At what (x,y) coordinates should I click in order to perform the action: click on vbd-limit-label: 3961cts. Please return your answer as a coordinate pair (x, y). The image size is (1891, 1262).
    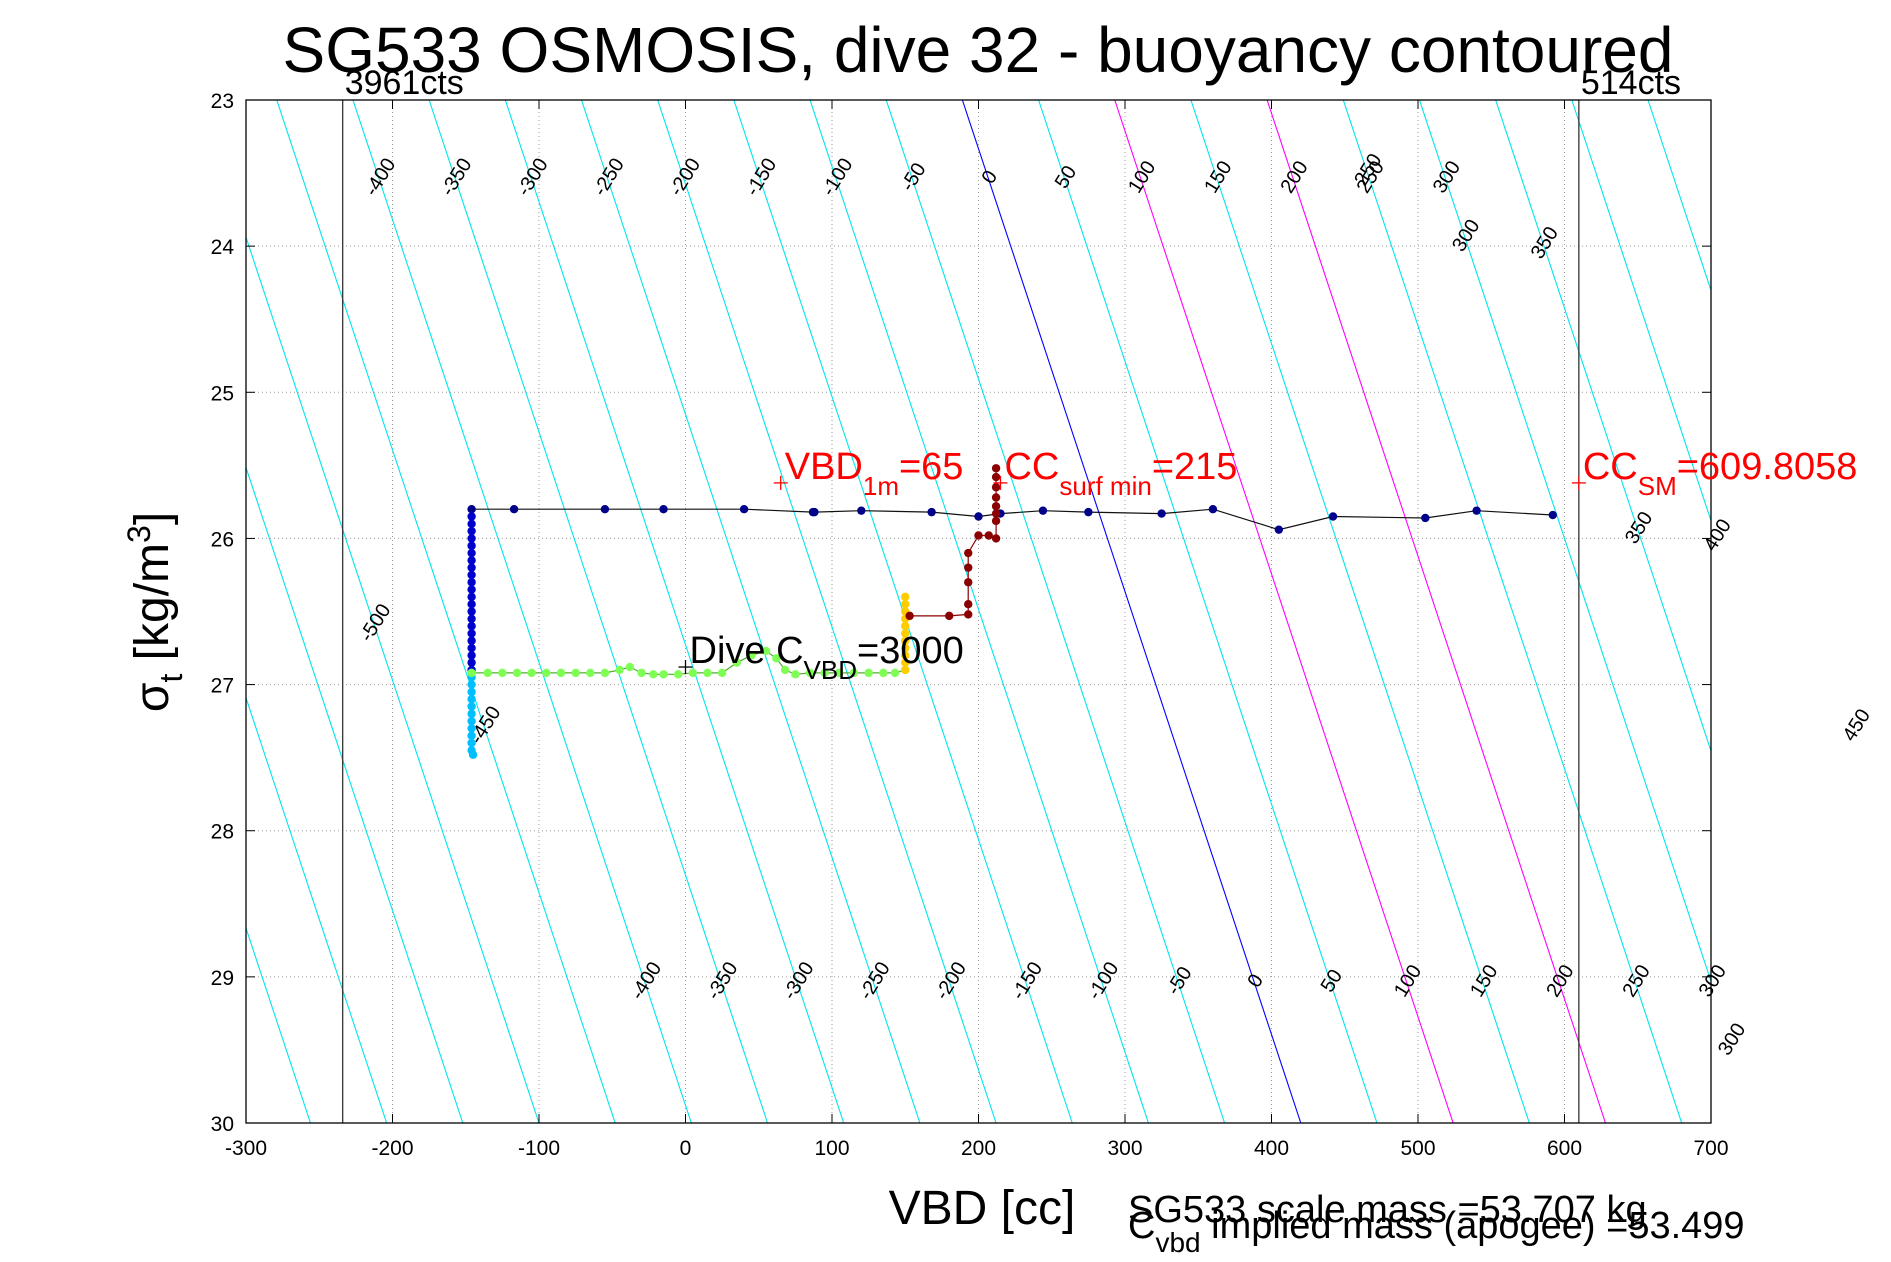
    Looking at the image, I should click on (404, 83).